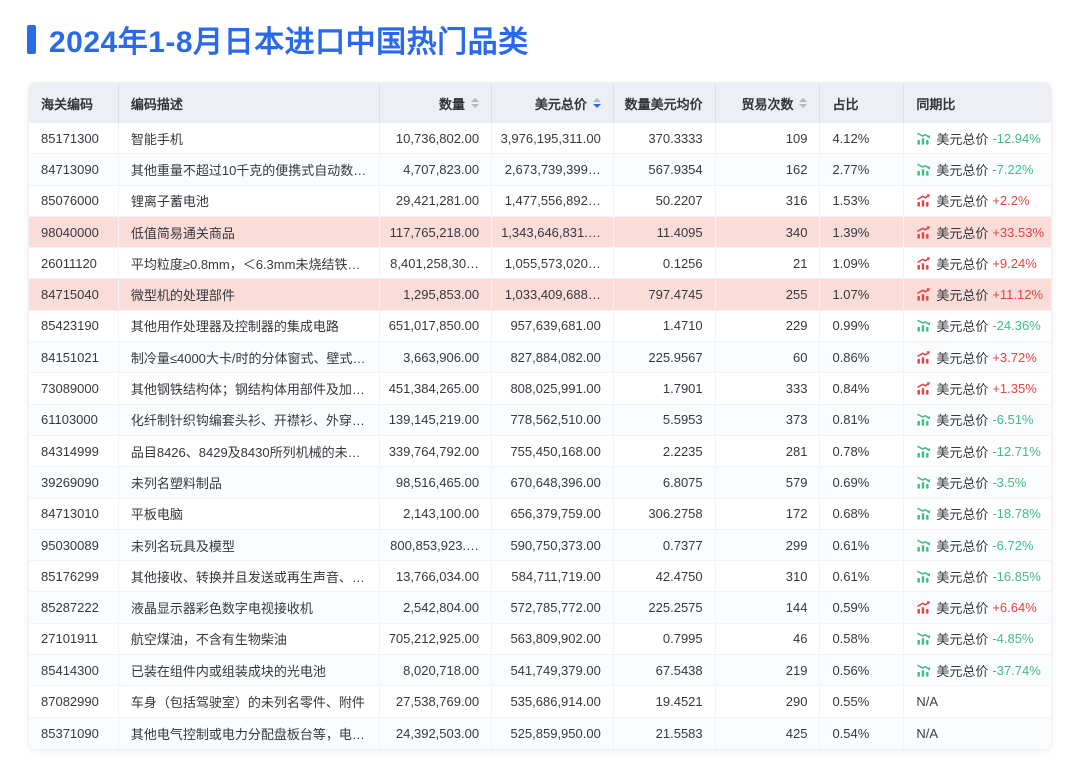  I want to click on column-header-trades: 贸易次数, so click(768, 103).